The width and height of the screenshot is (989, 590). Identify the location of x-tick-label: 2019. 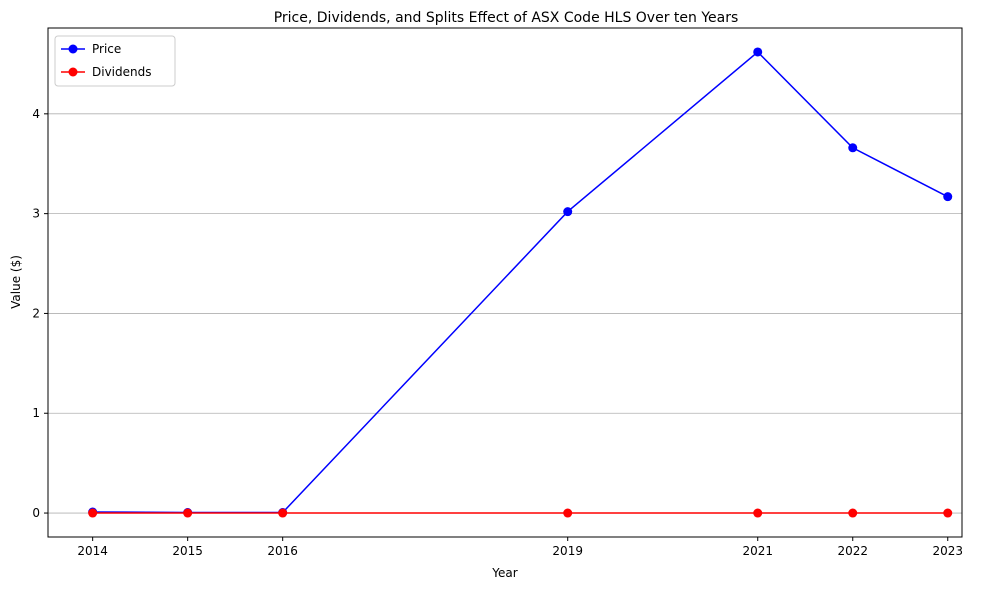
(567, 551).